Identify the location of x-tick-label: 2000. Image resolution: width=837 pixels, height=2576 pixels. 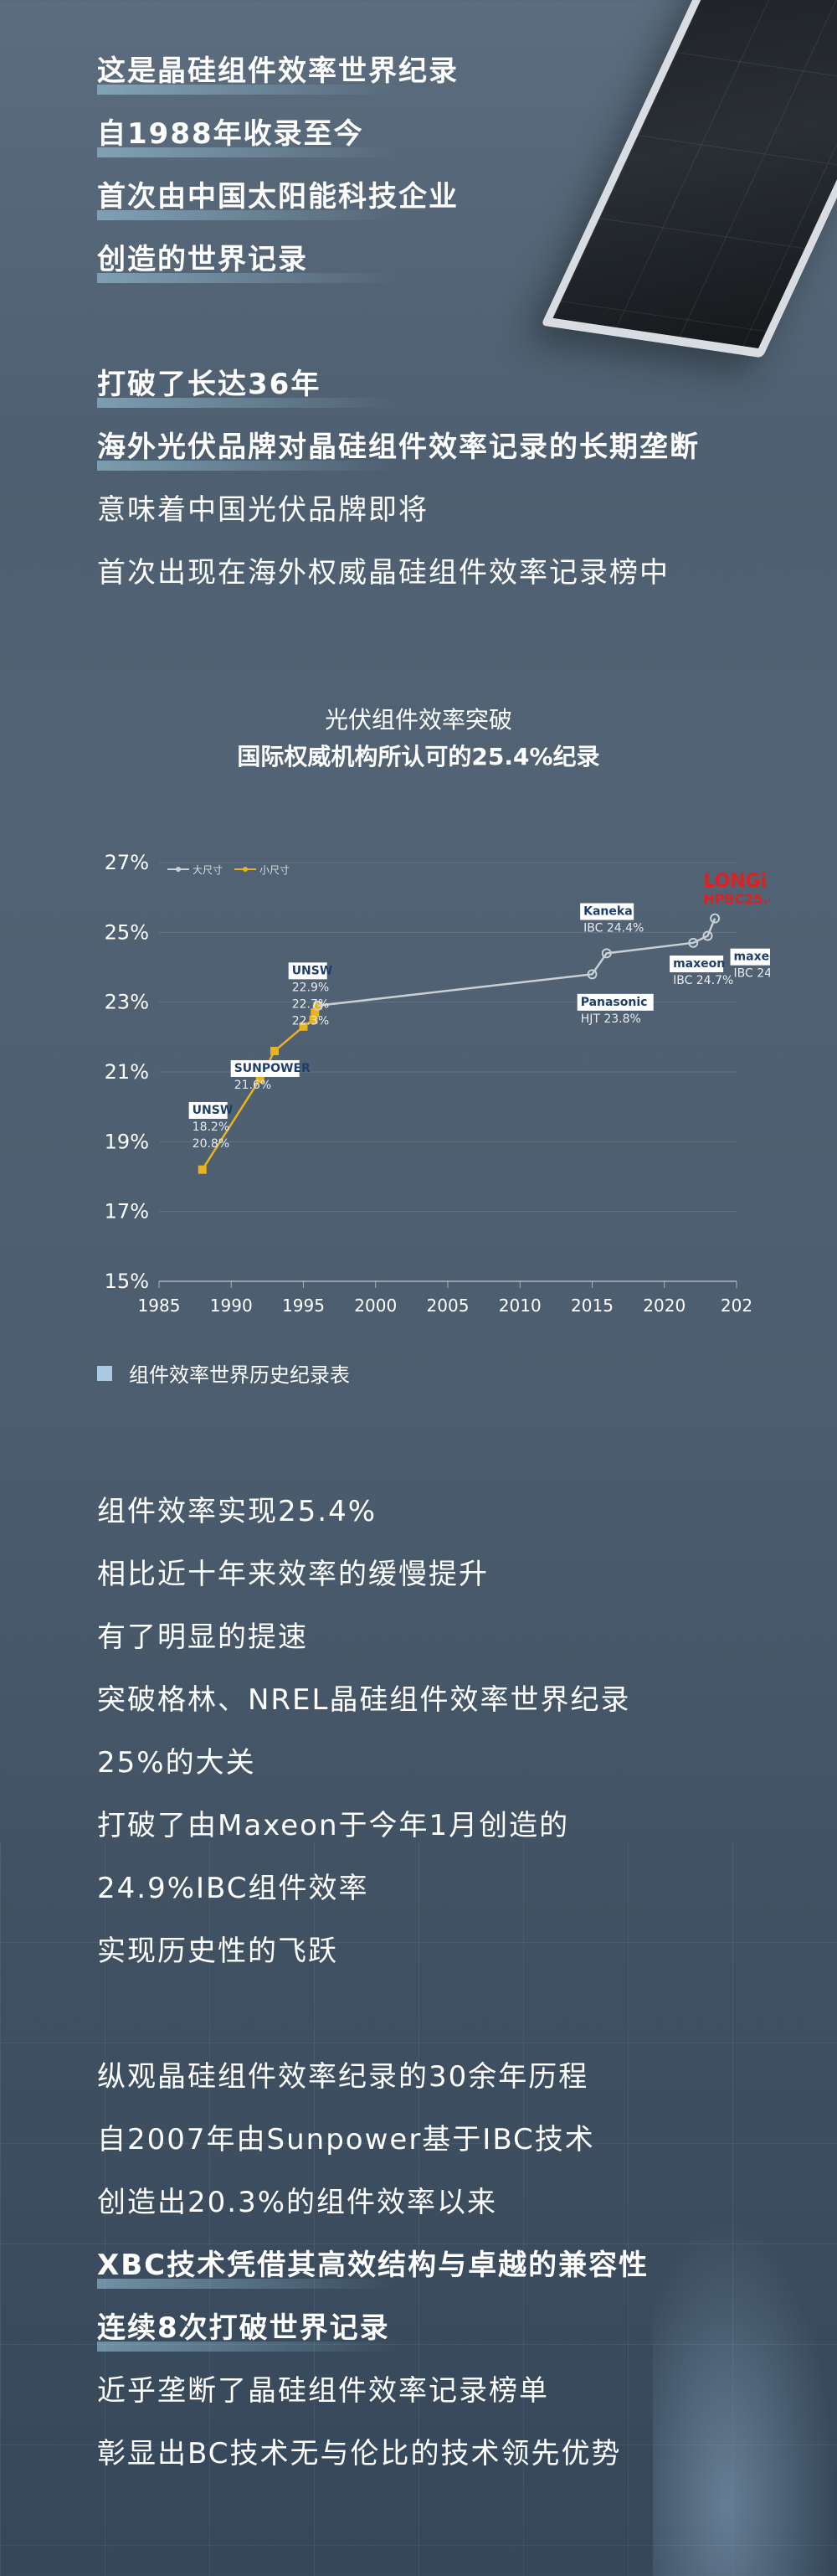
(375, 1306).